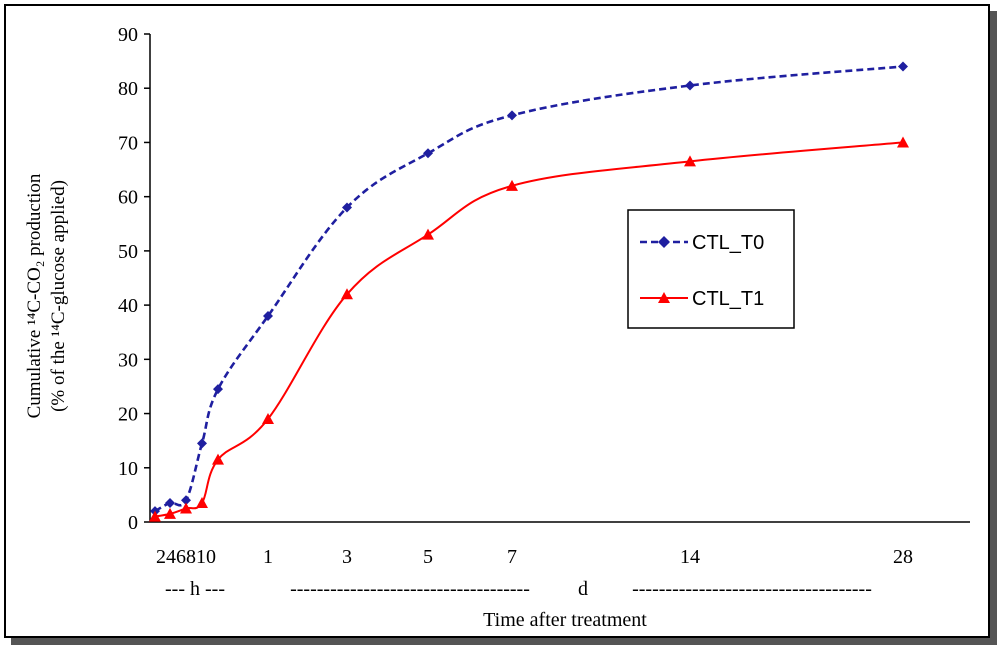 The height and width of the screenshot is (648, 1000). I want to click on point-ctl-t1-7d, so click(512, 185).